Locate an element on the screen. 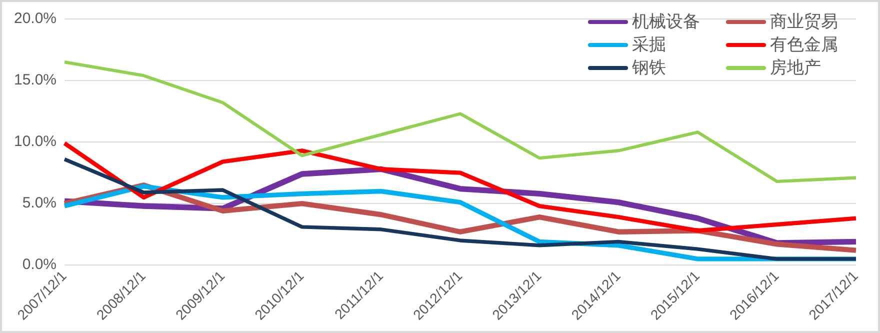  legend-label: 商业贸易 is located at coordinates (804, 22).